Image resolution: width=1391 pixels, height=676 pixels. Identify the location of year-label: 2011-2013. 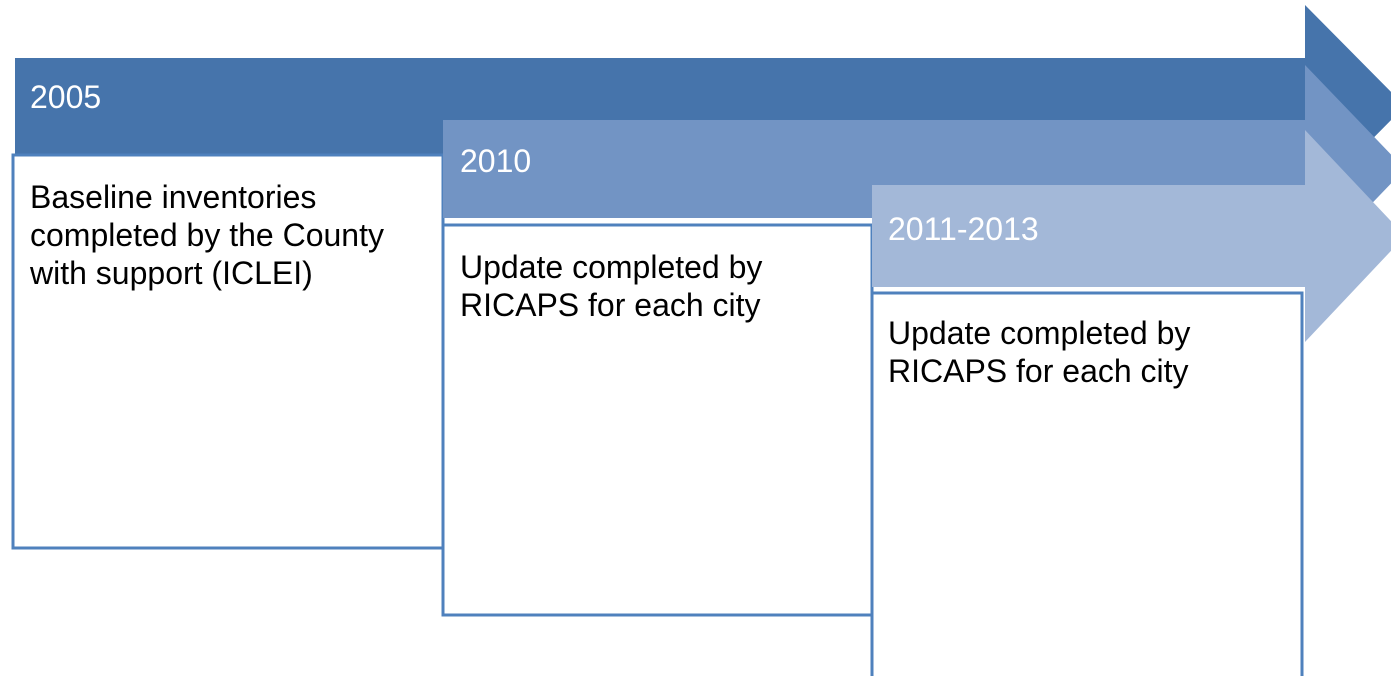
(963, 229).